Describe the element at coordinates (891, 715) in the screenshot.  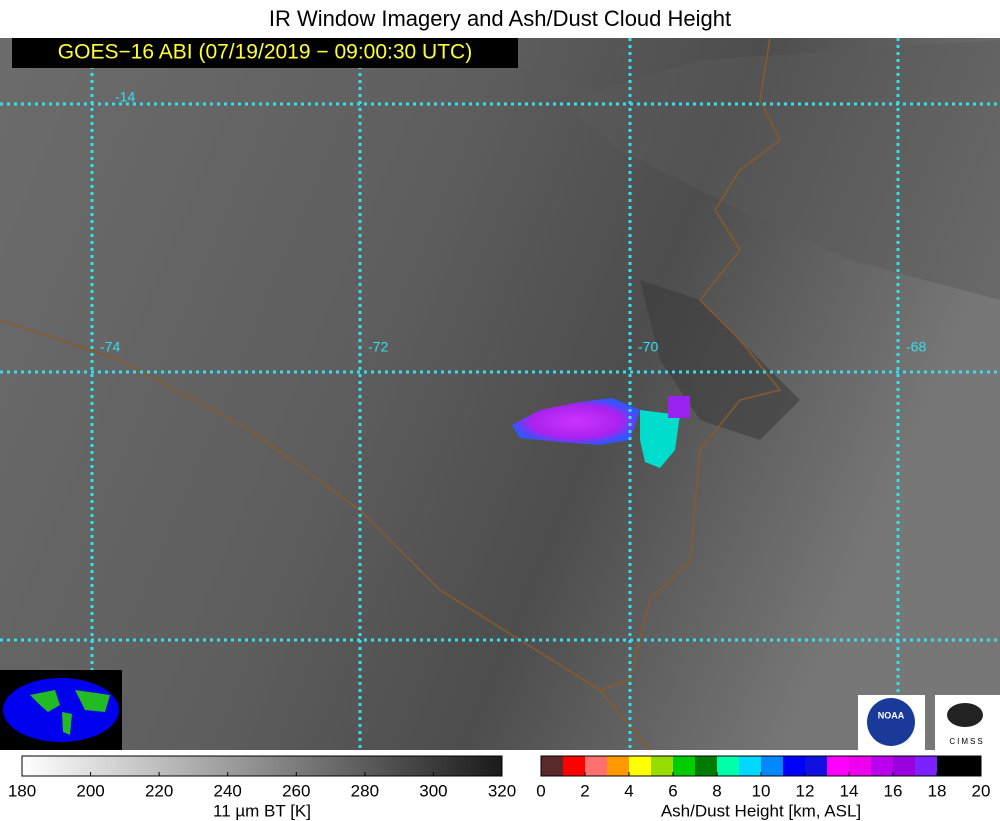
I see `noaa-text: NOAA` at that location.